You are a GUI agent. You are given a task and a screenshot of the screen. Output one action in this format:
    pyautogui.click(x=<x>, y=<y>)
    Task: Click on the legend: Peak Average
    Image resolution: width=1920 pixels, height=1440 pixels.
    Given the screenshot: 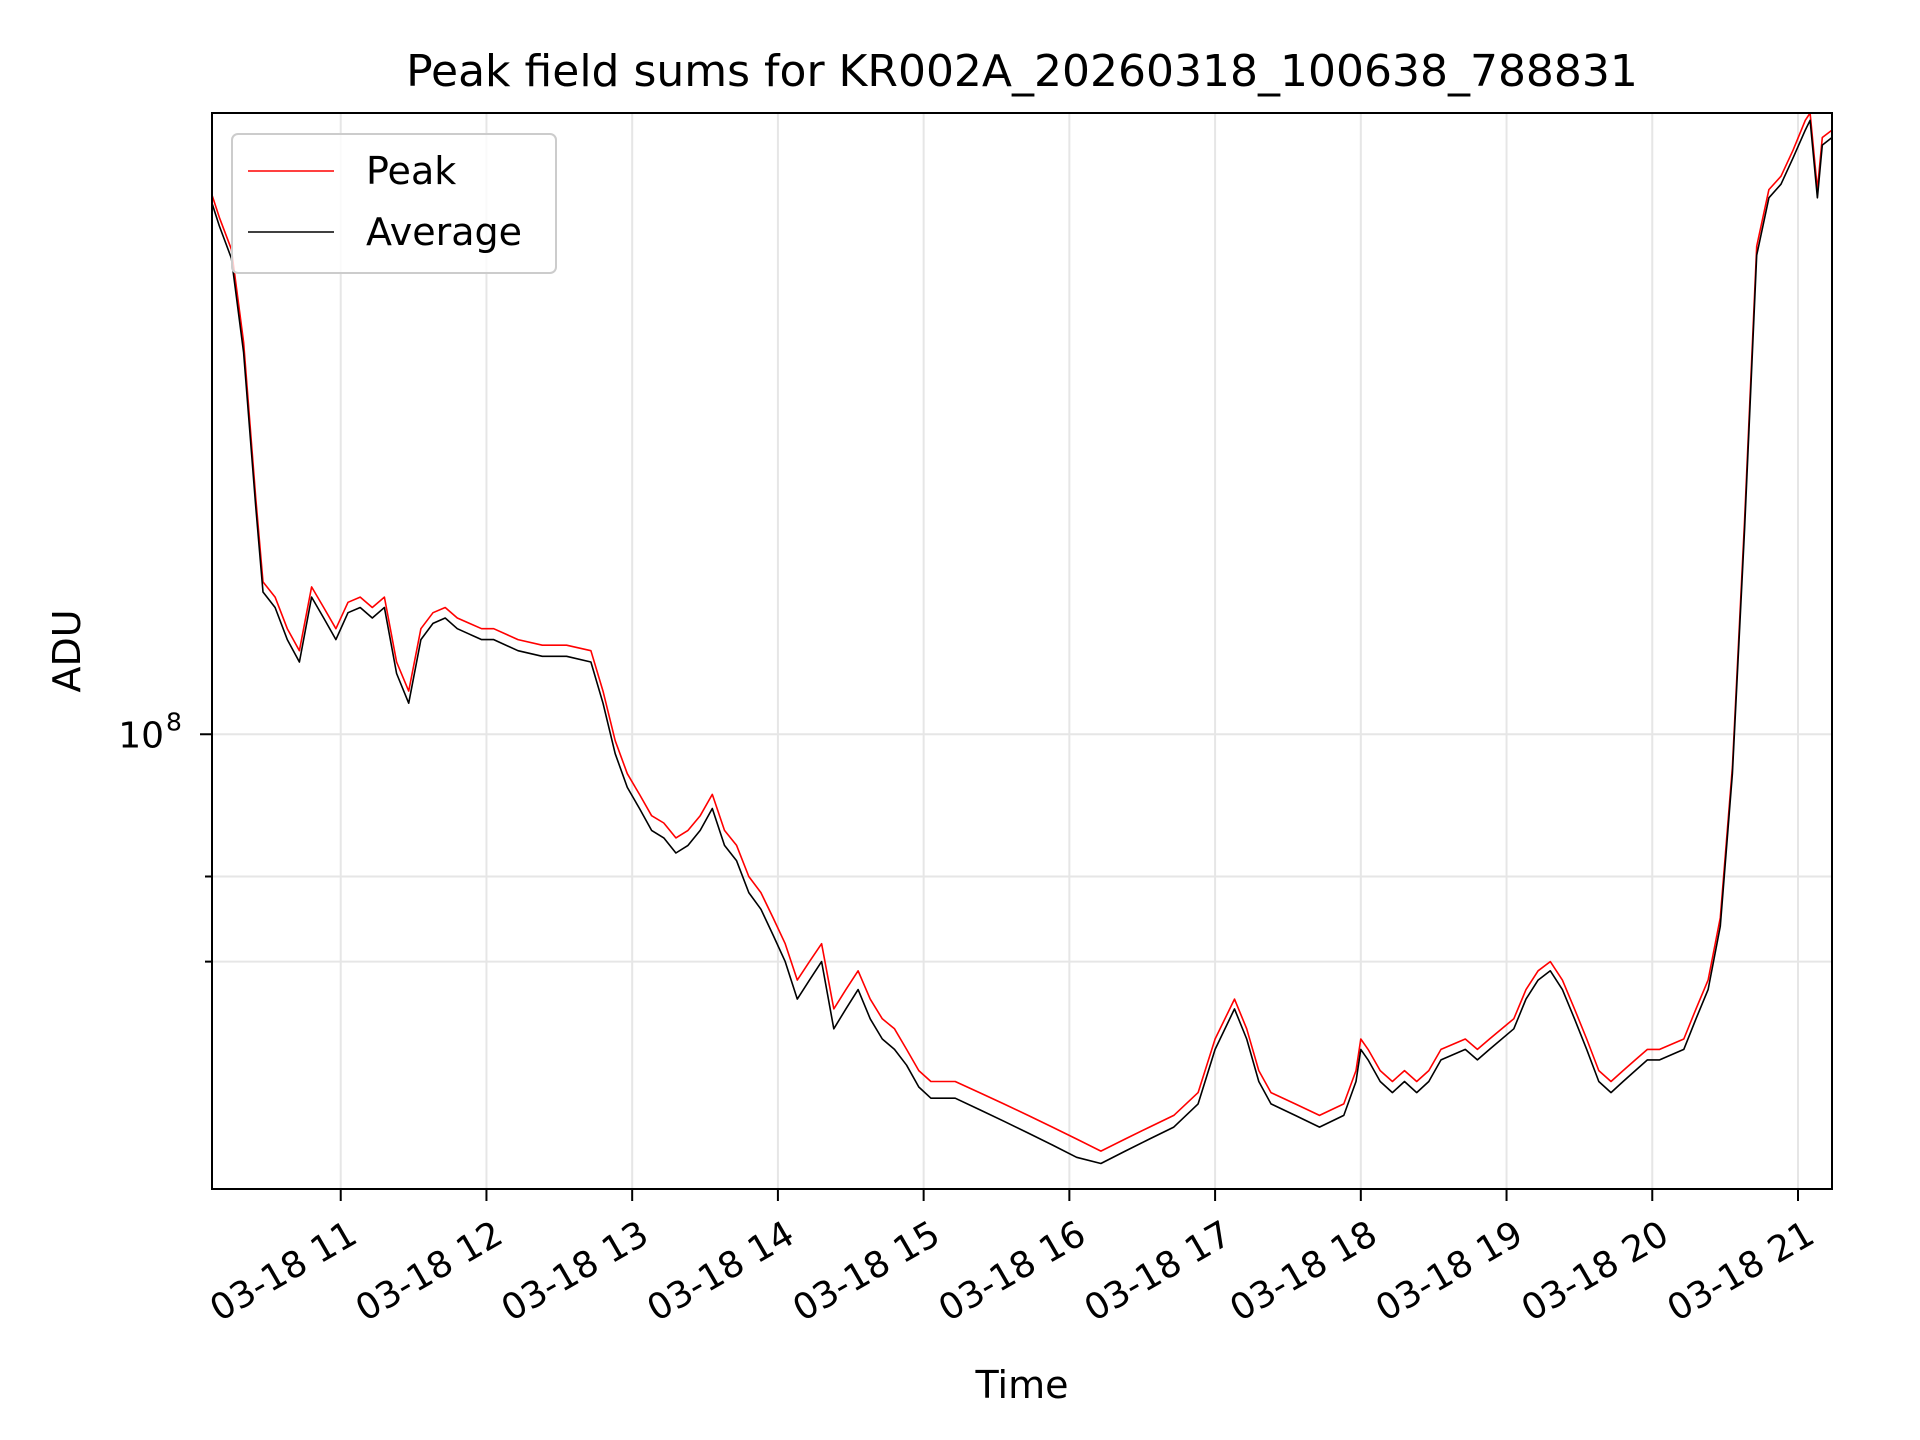 What is the action you would take?
    pyautogui.click(x=394, y=203)
    